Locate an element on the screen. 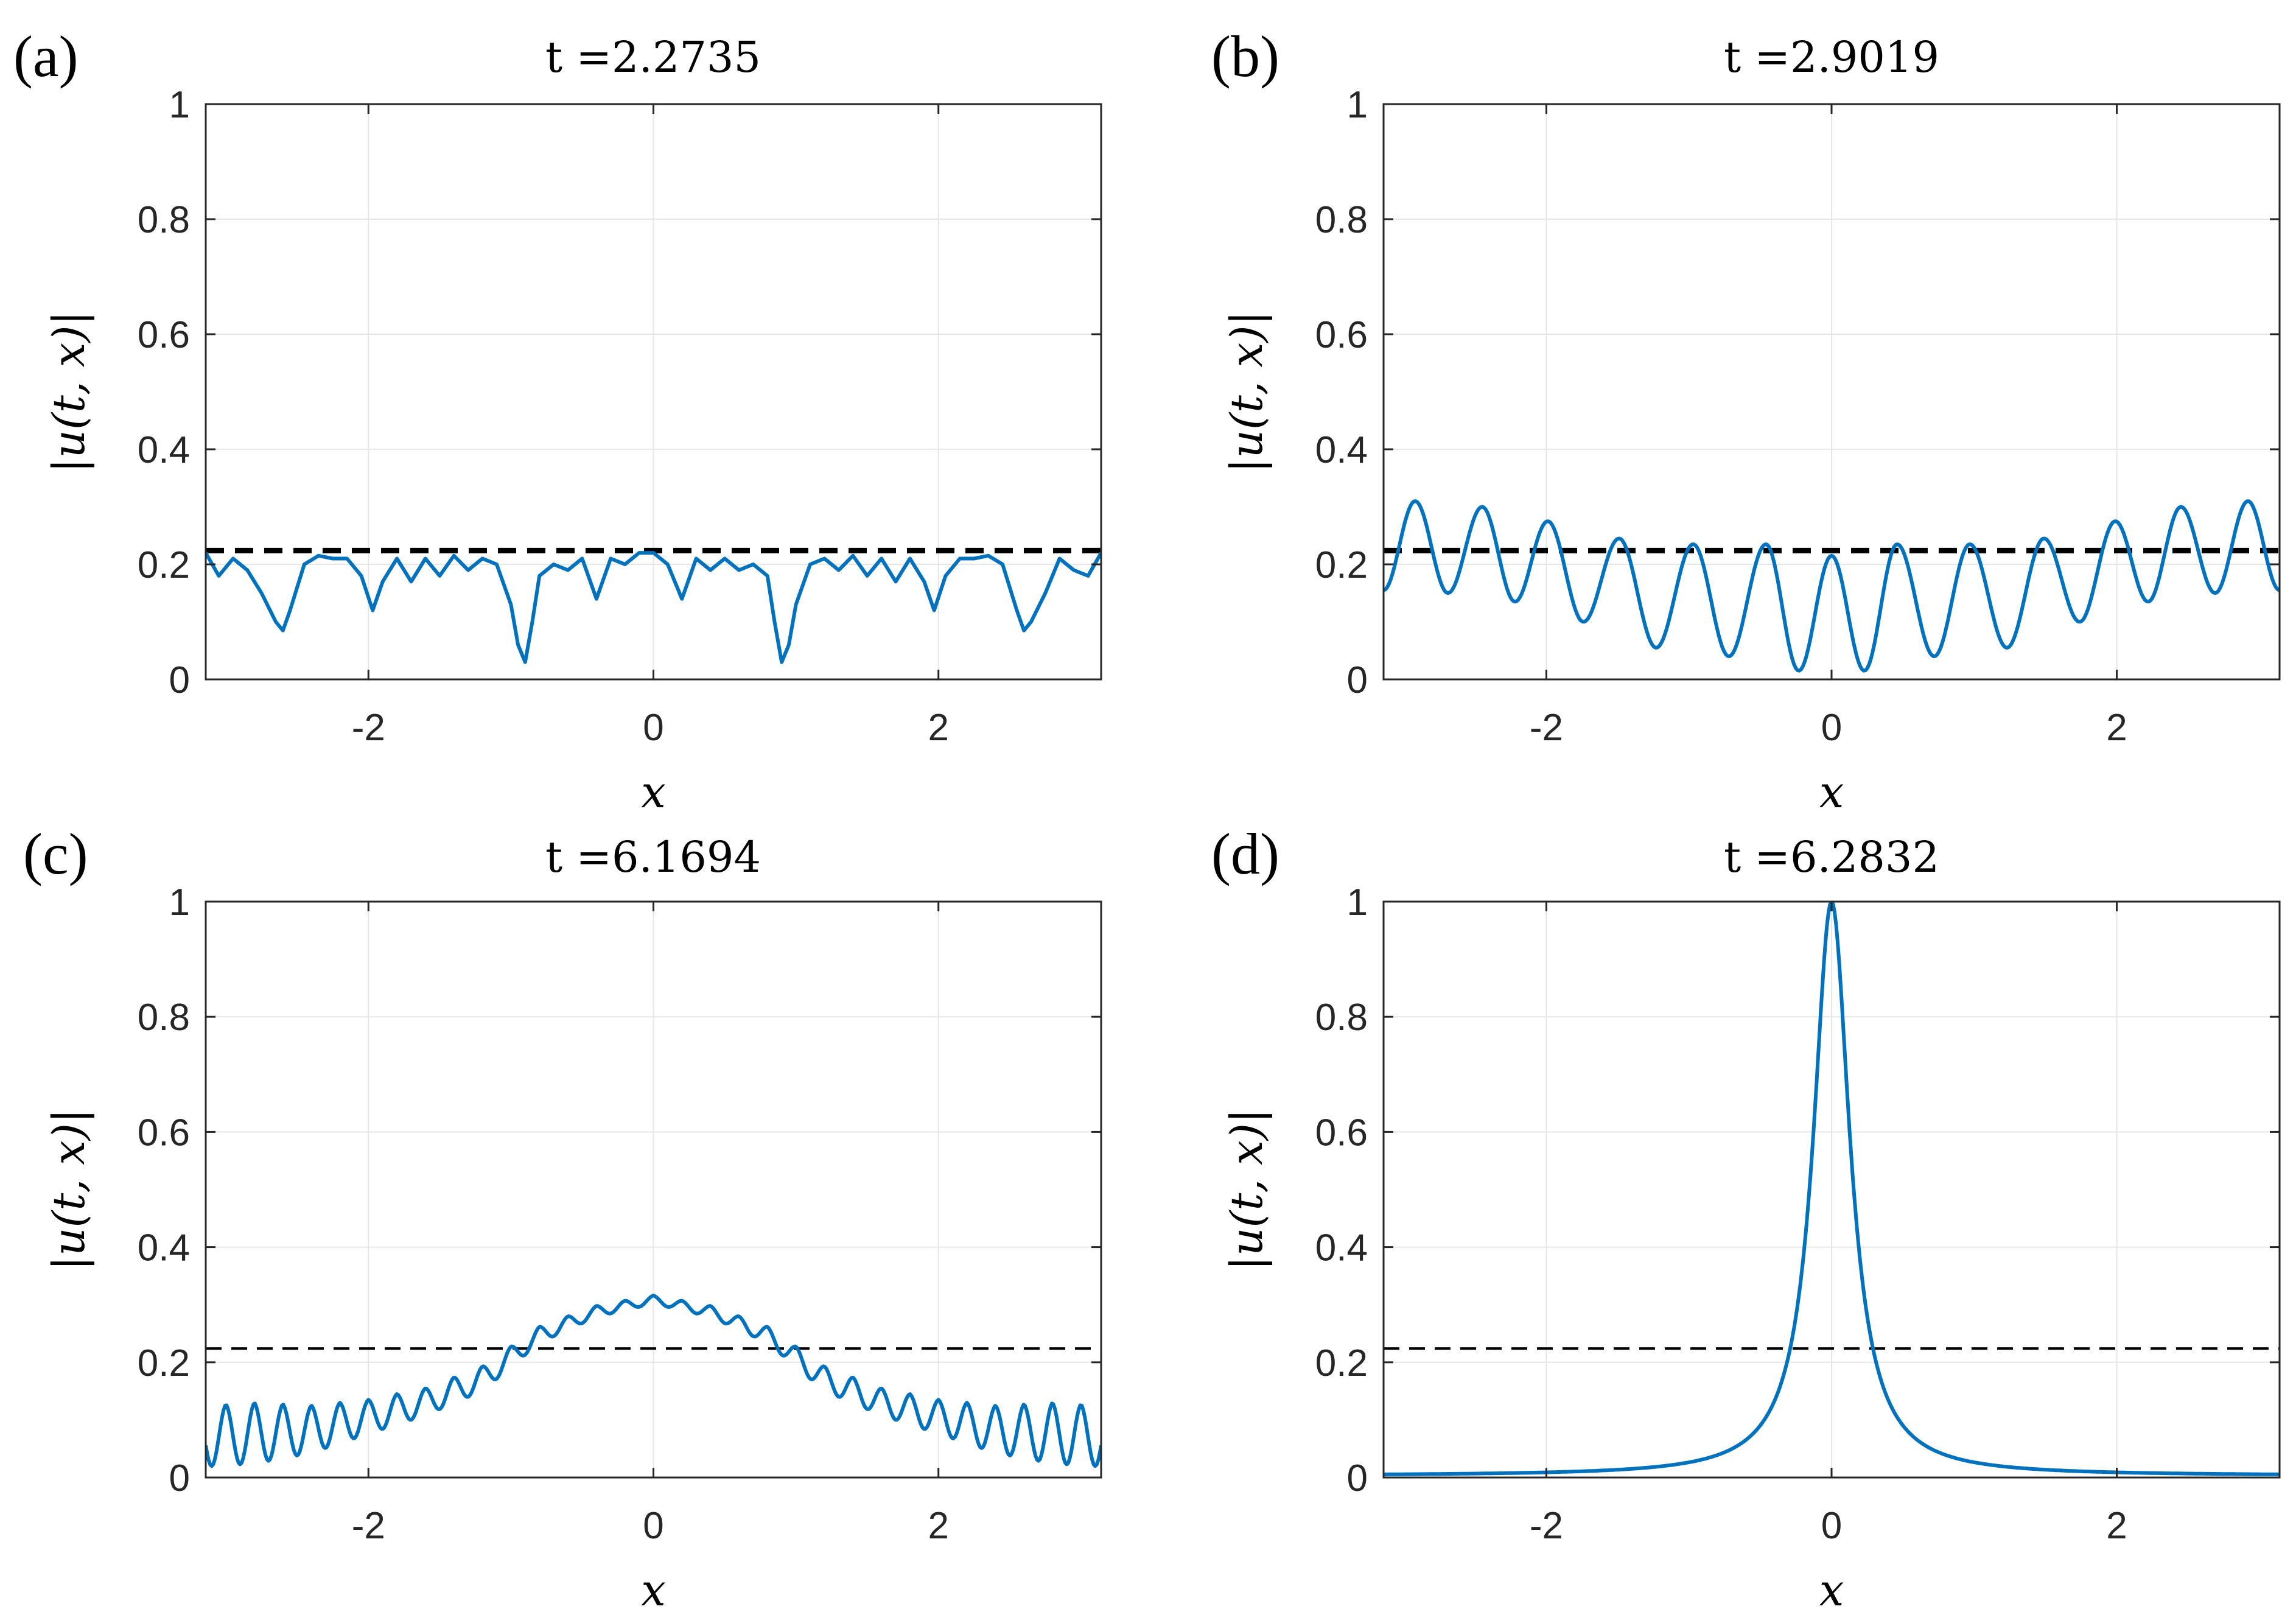 The height and width of the screenshot is (1609, 2296). panel-title: t =6.1694 is located at coordinates (653, 857).